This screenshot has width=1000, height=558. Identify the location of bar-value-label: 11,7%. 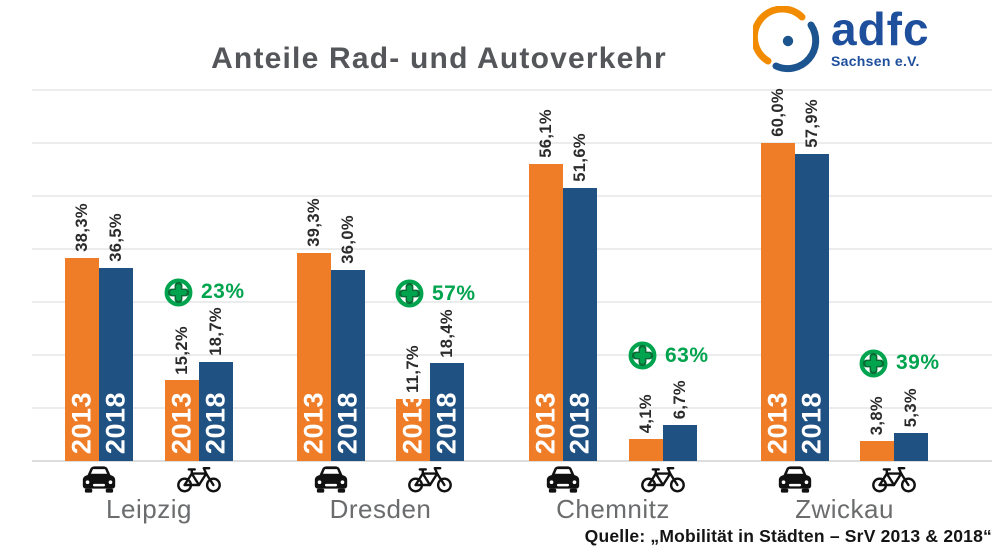
(412, 369).